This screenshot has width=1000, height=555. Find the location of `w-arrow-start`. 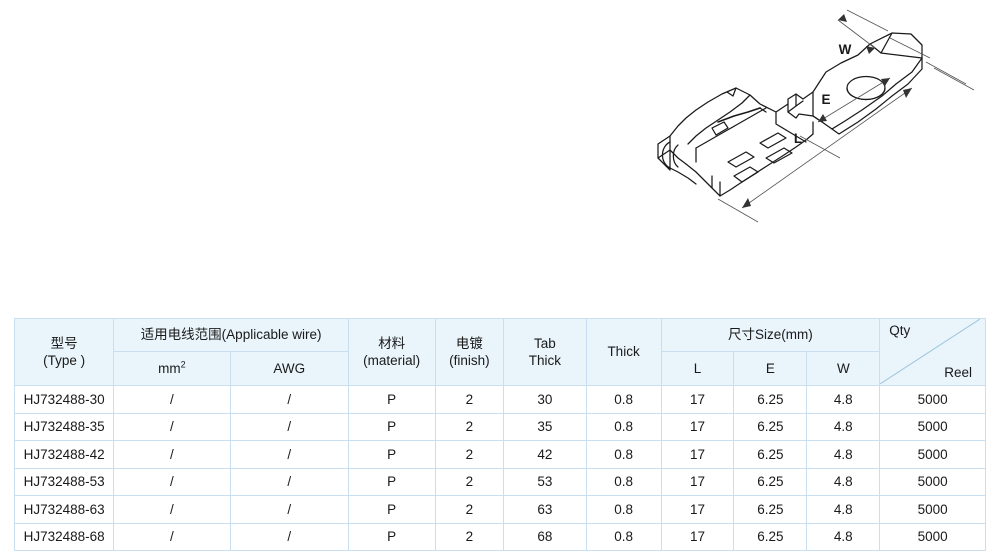

w-arrow-start is located at coordinates (842, 18).